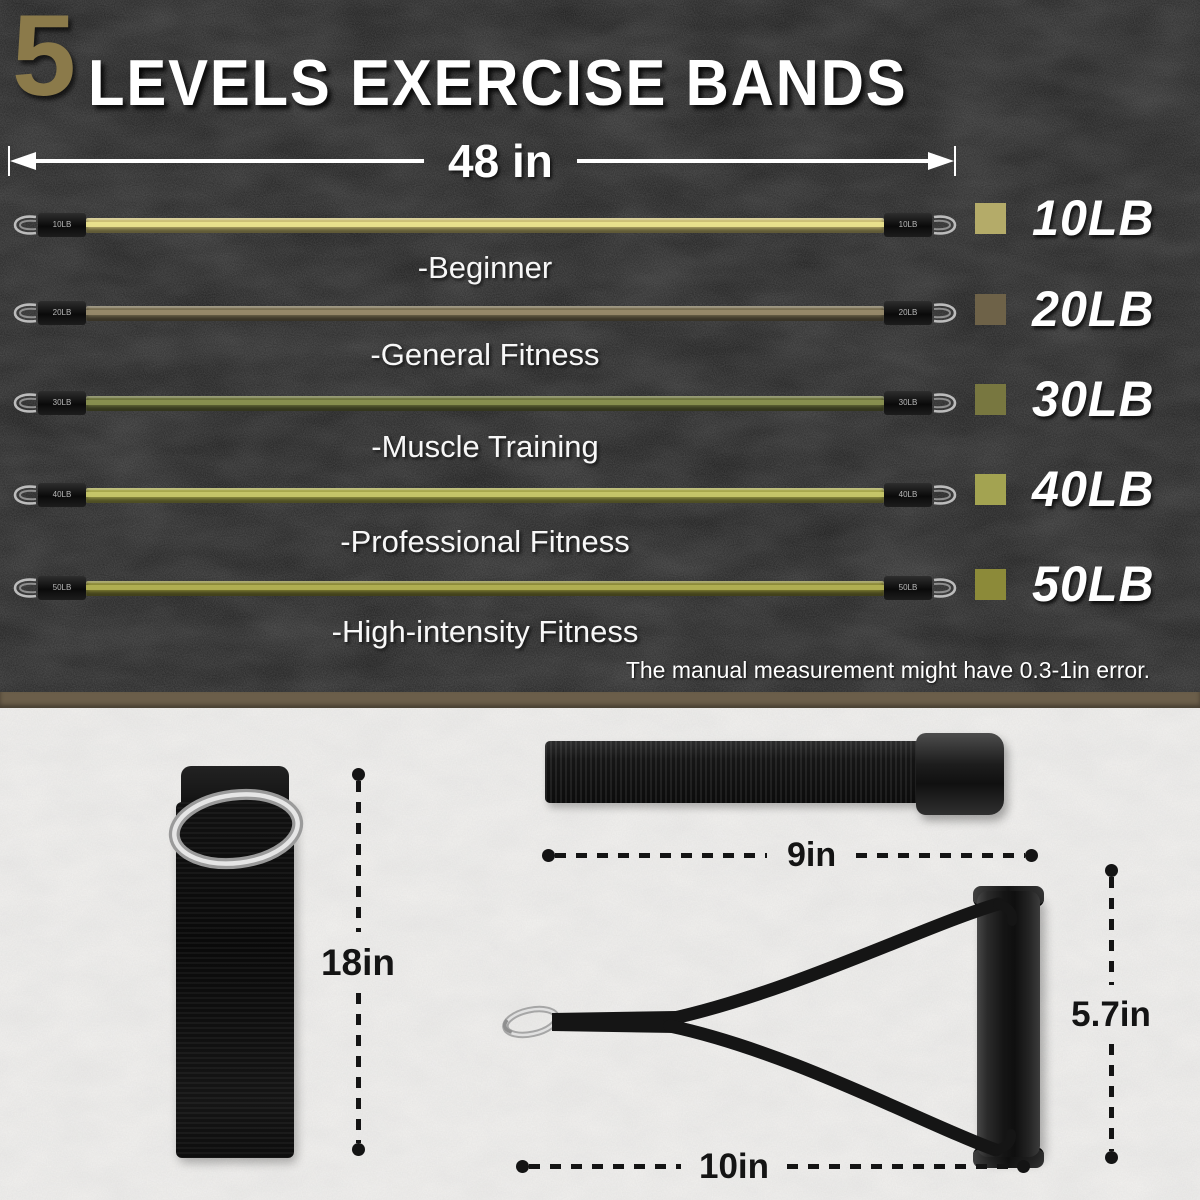 The width and height of the screenshot is (1200, 1200). I want to click on dimension-label: 10in, so click(734, 1166).